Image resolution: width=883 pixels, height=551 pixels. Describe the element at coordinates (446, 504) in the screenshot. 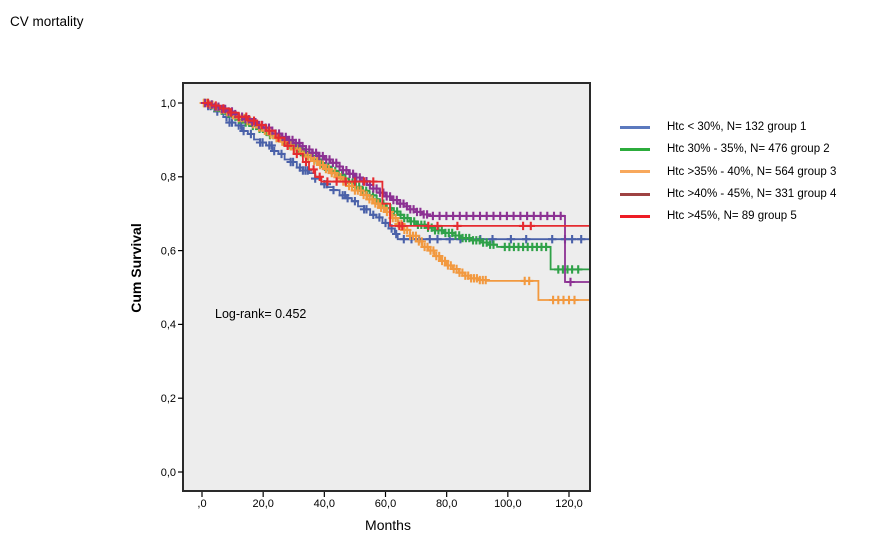

I see `x-tick-label: 80,0` at that location.